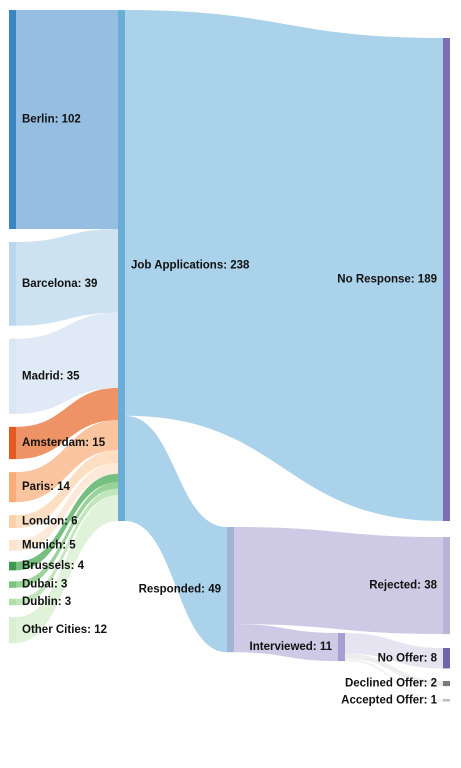 Image resolution: width=461 pixels, height=768 pixels. What do you see at coordinates (387, 280) in the screenshot?
I see `no-response-label: No Response: 189` at bounding box center [387, 280].